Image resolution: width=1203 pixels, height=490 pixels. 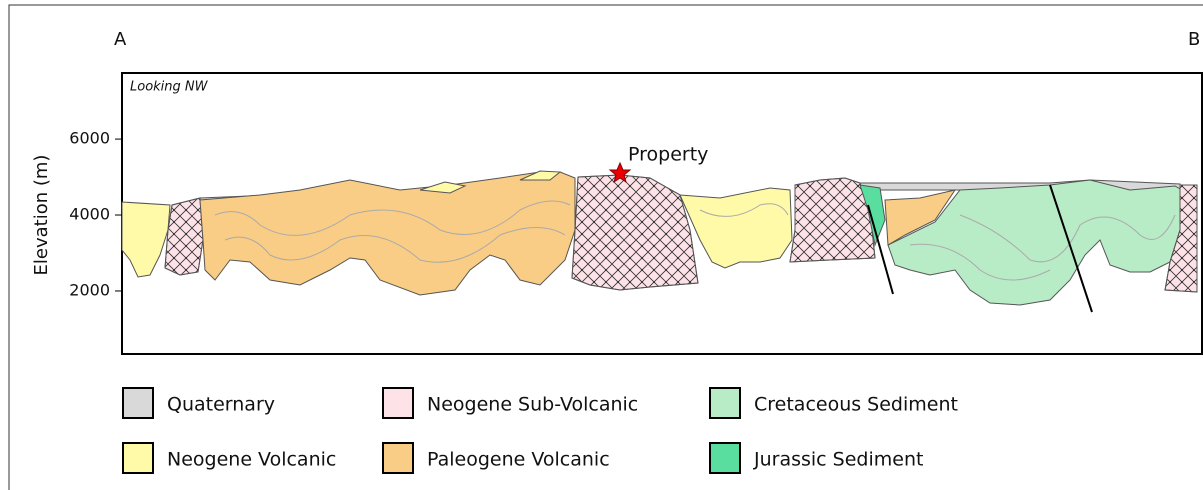 What do you see at coordinates (169, 87) in the screenshot?
I see `view-note: Looking NW` at bounding box center [169, 87].